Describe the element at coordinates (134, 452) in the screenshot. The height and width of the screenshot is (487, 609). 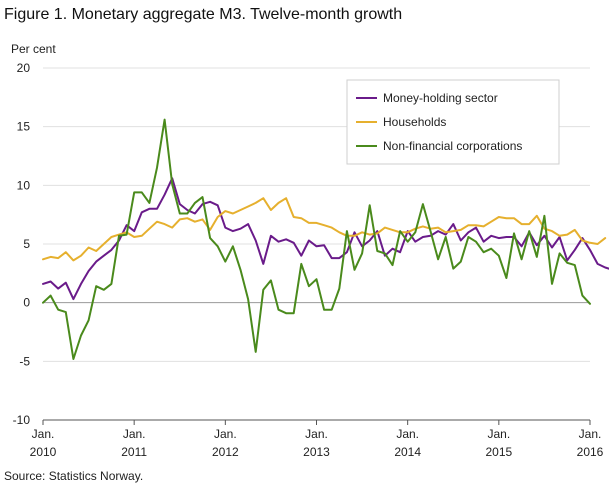
I see `x-tick-year: 2011` at that location.